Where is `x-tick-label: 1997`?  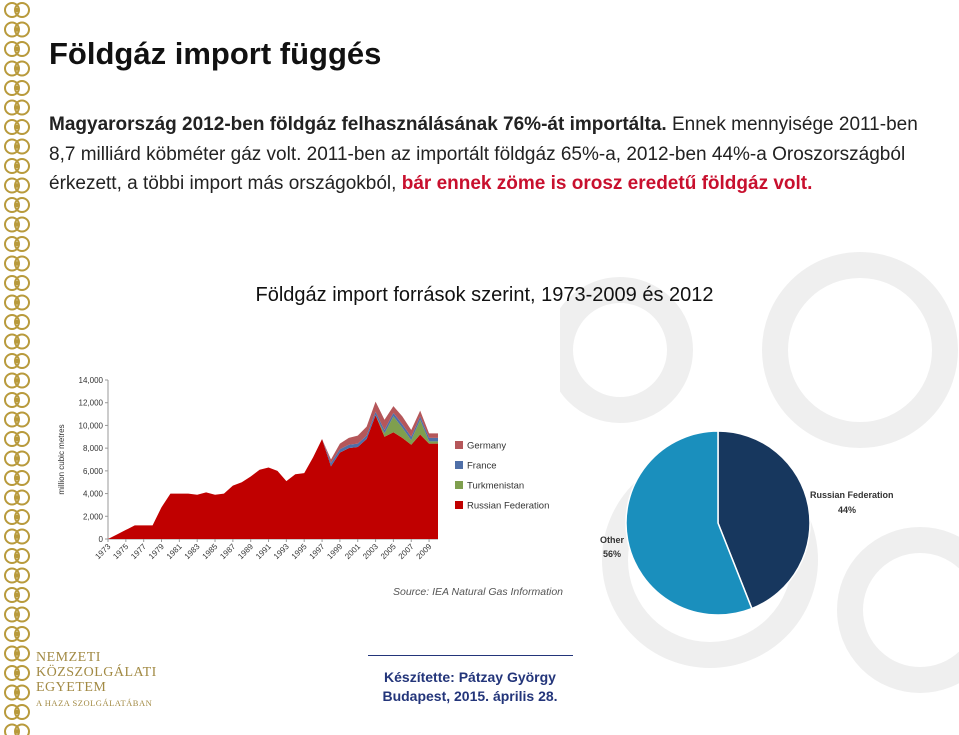 x-tick-label: 1997 is located at coordinates (317, 551).